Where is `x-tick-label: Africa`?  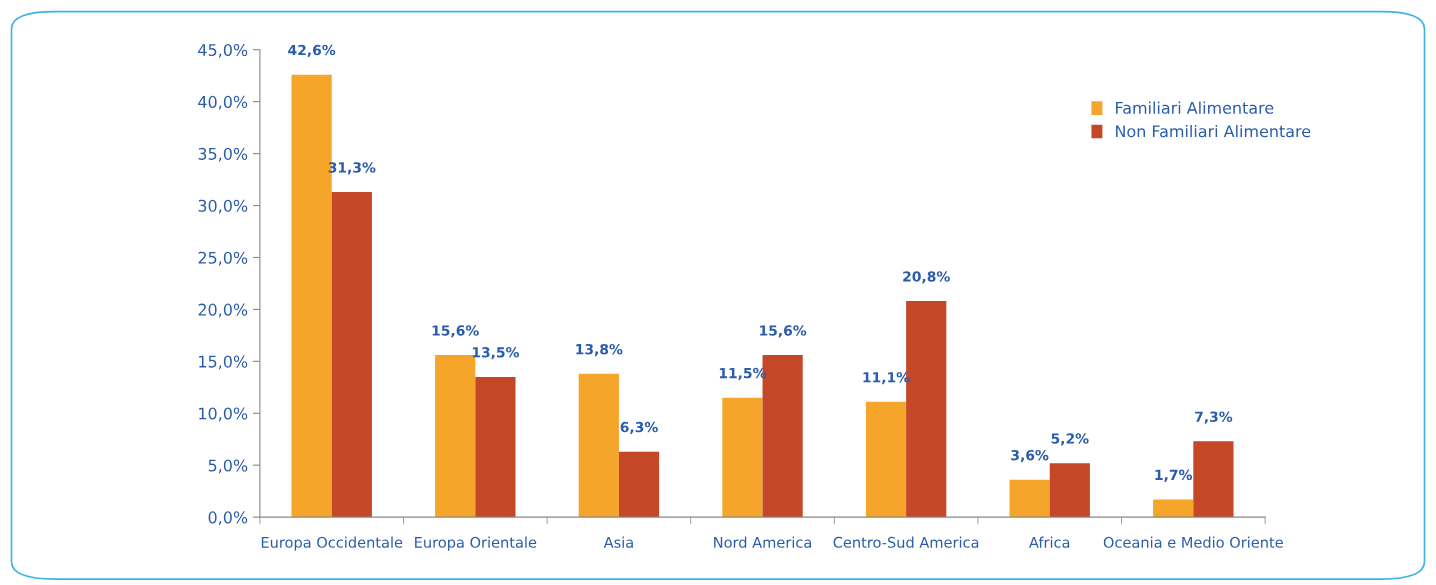 x-tick-label: Africa is located at coordinates (1049, 542).